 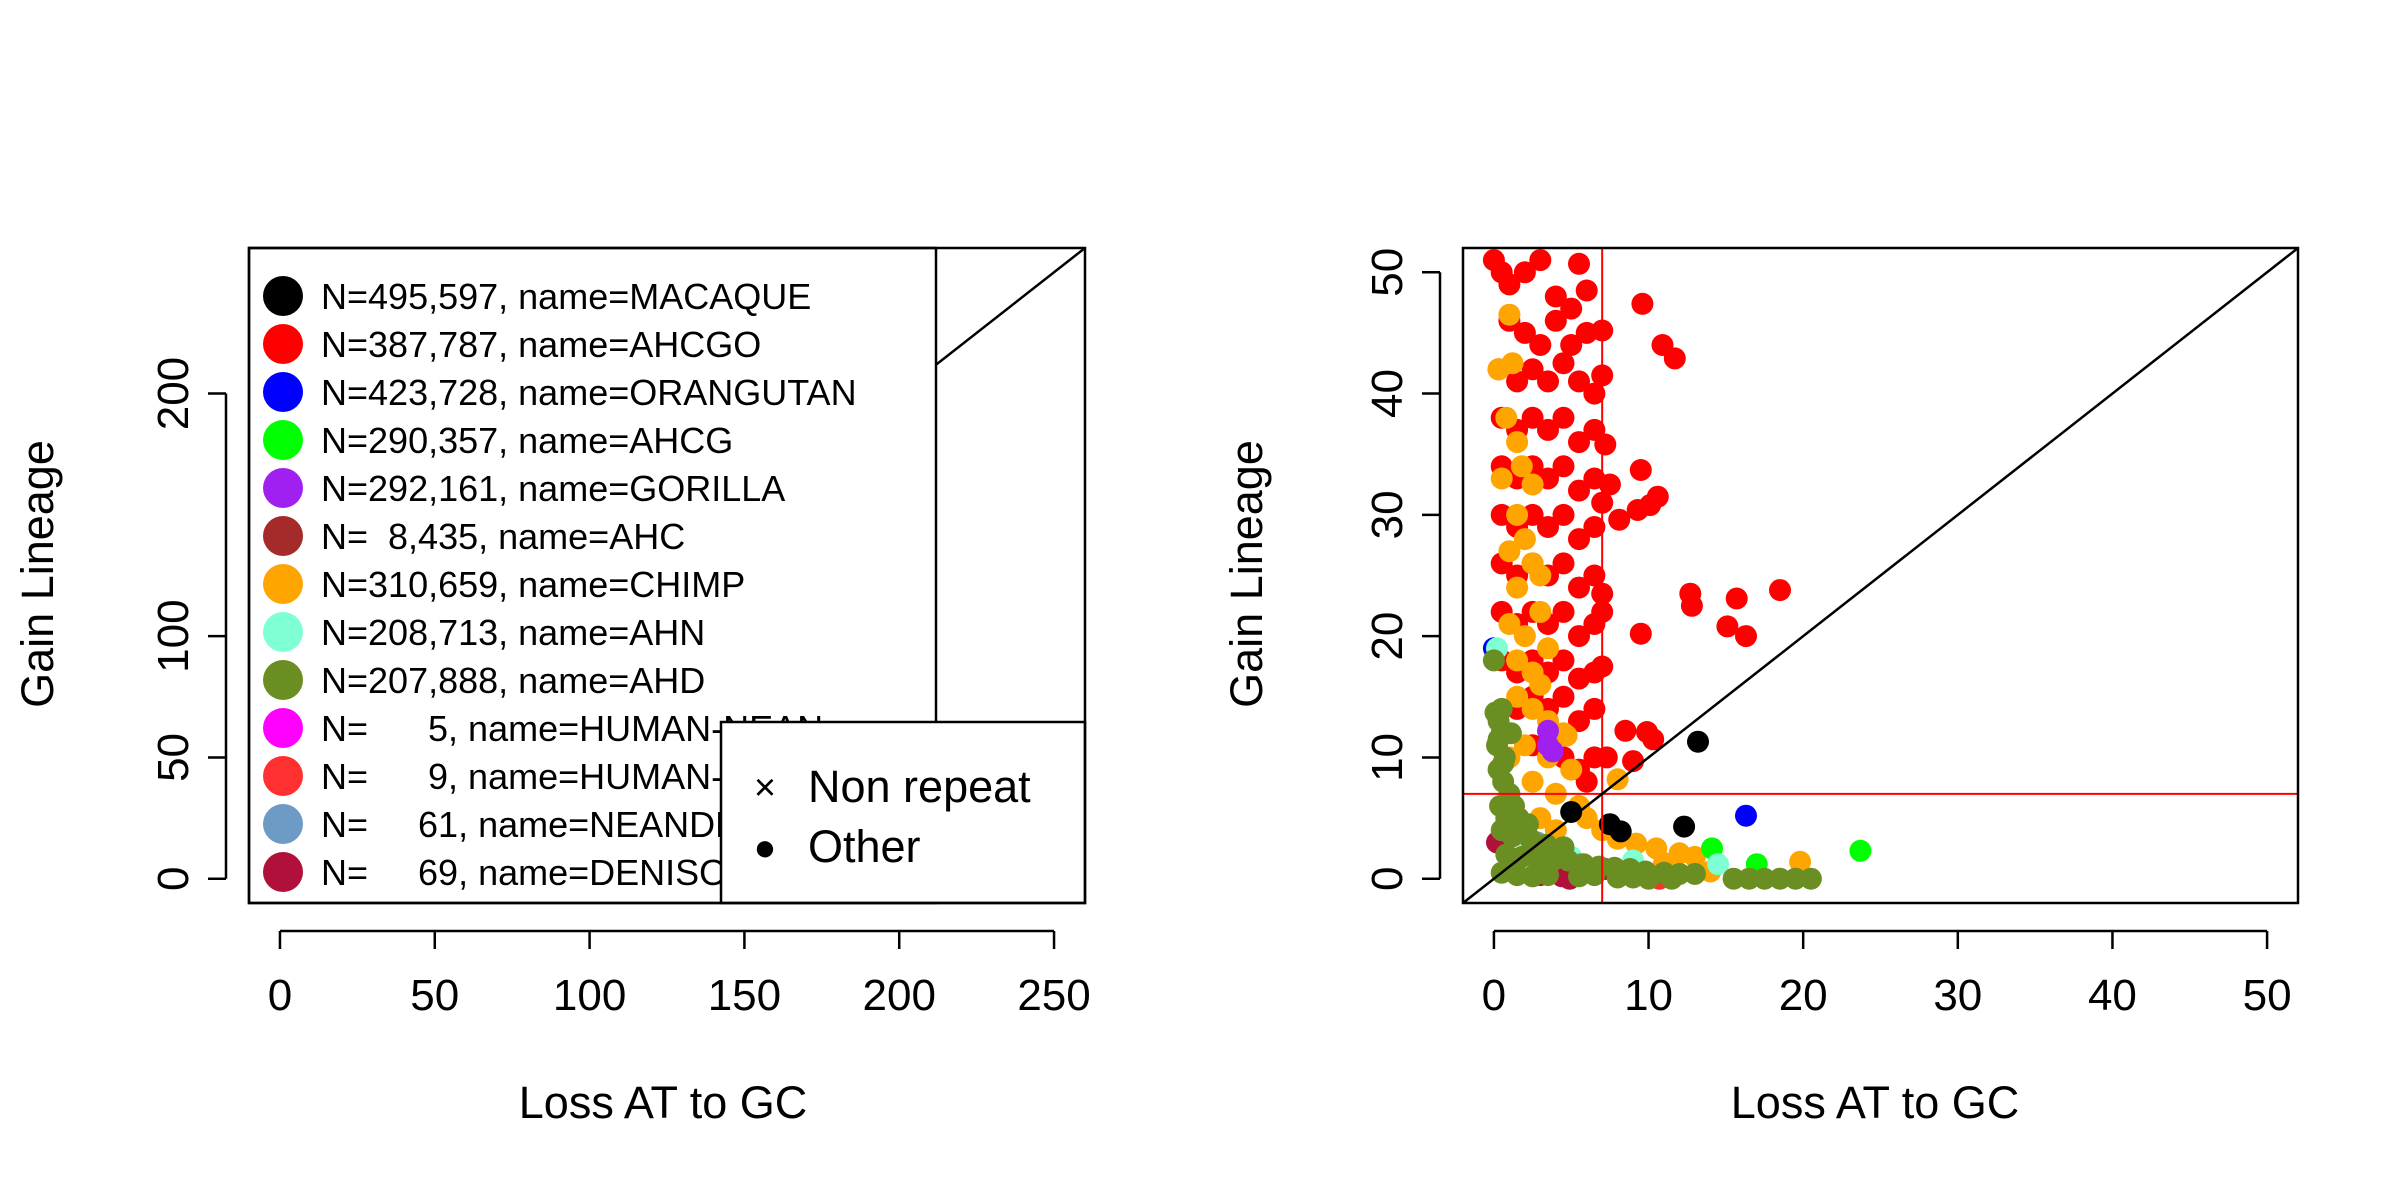 I want to click on legend-label: N= 69, name=DENISOVA, so click(x=547, y=872).